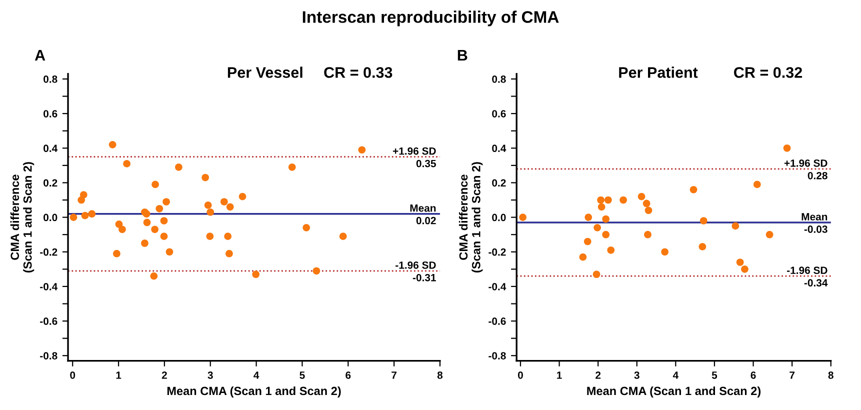  I want to click on annotation: -0.34, so click(816, 283).